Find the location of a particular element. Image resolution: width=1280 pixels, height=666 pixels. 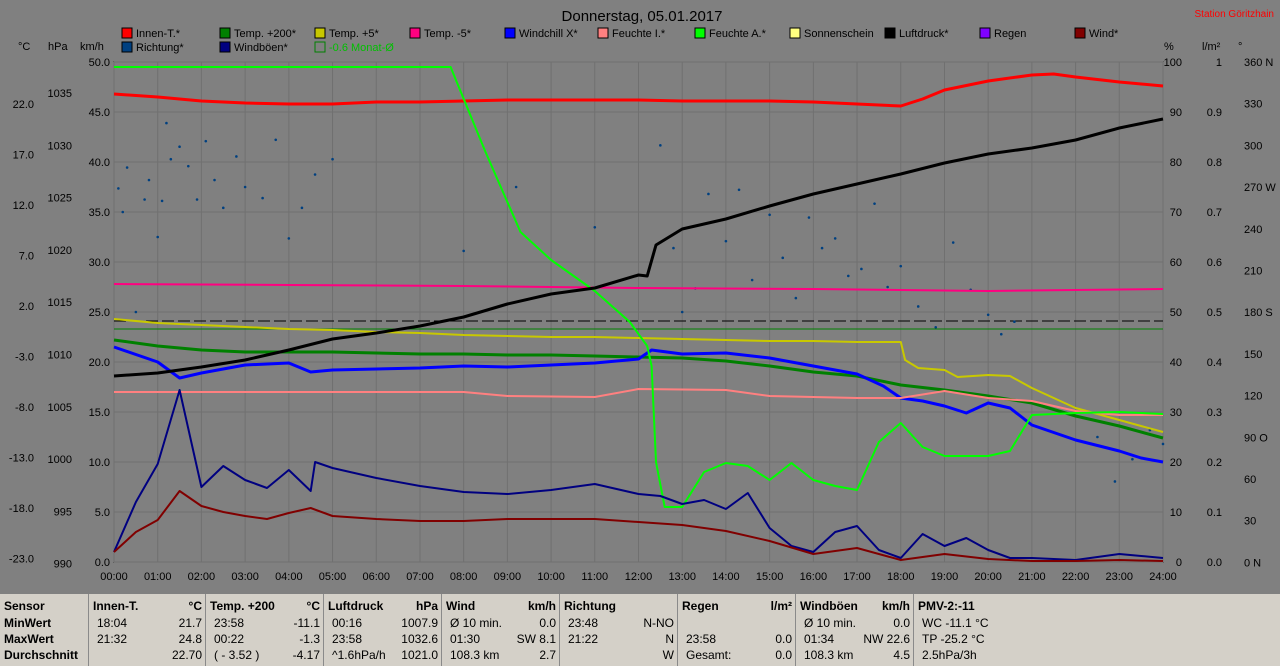

tick-hpa: 995 is located at coordinates (63, 512).